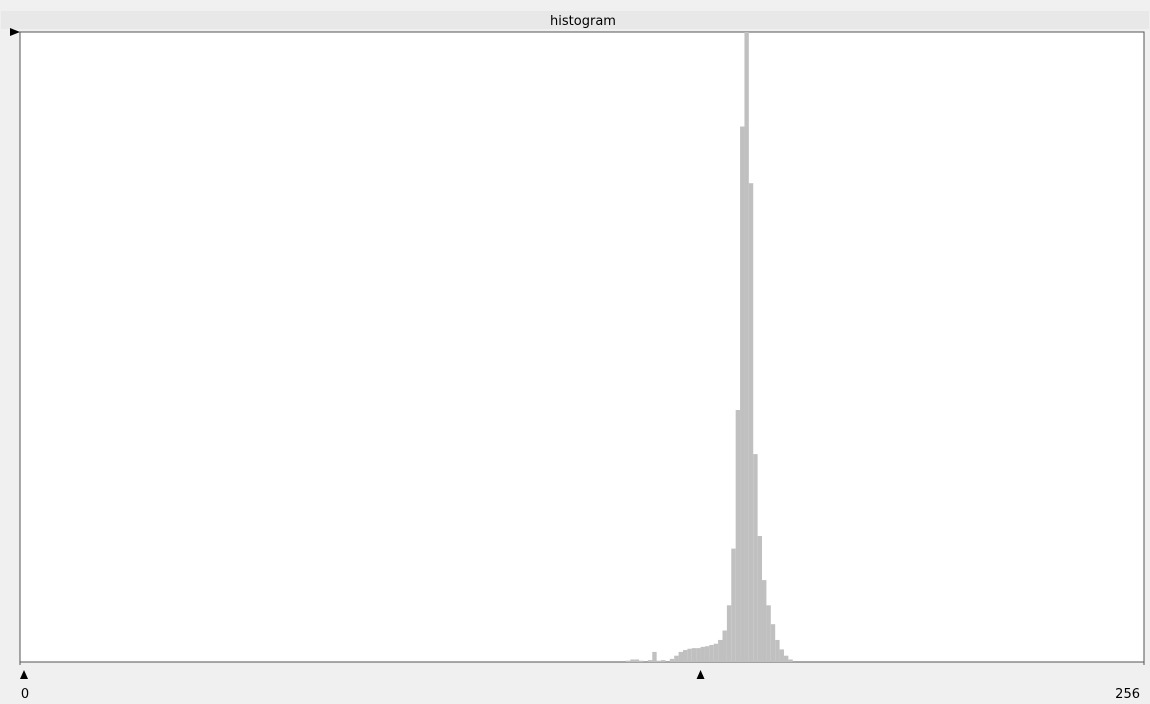 The image size is (1150, 704). What do you see at coordinates (15, 32) in the screenshot?
I see `max-marker` at bounding box center [15, 32].